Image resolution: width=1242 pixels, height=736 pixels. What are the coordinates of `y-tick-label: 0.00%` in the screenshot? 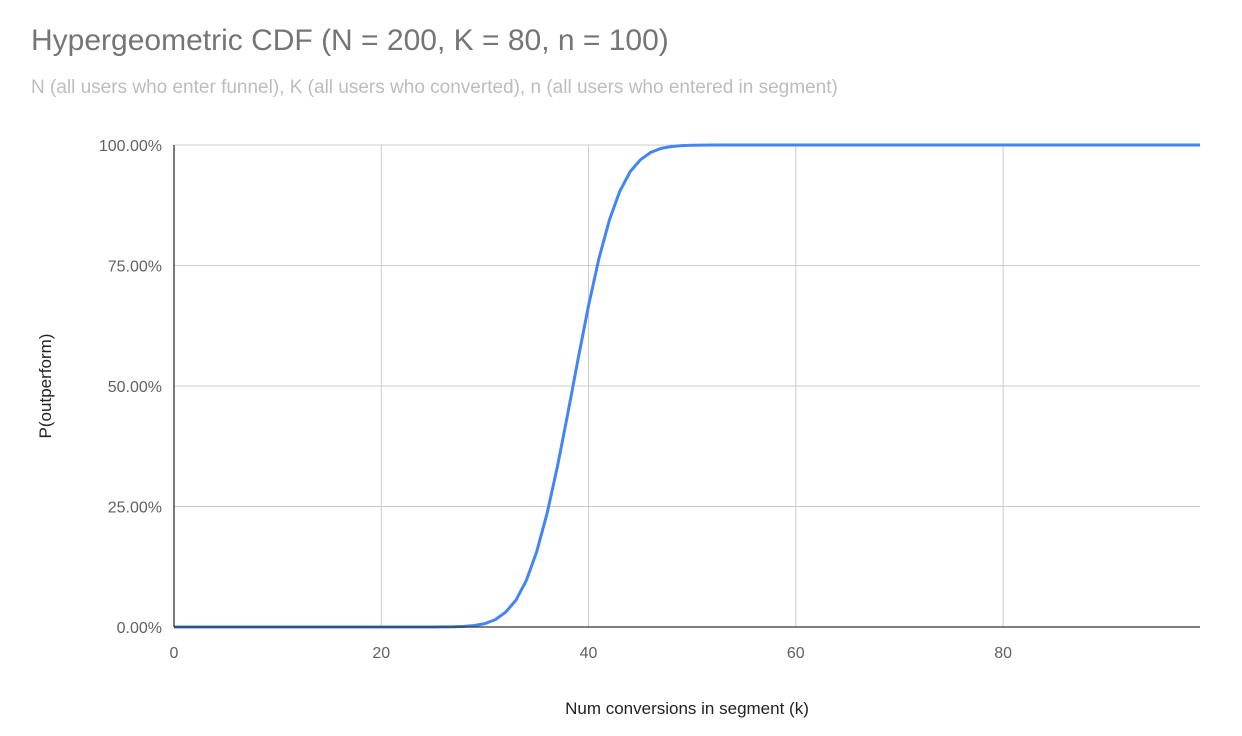 It's located at (139, 628).